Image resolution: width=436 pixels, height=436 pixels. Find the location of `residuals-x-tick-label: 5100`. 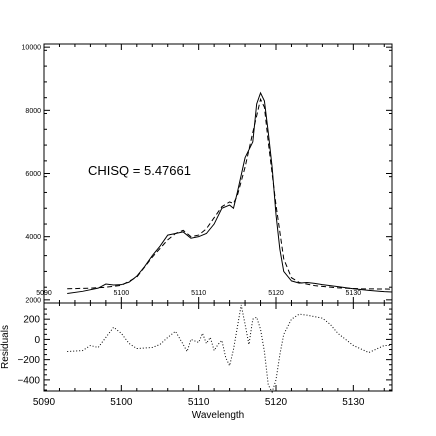

residuals-x-tick-label: 5100 is located at coordinates (121, 402).